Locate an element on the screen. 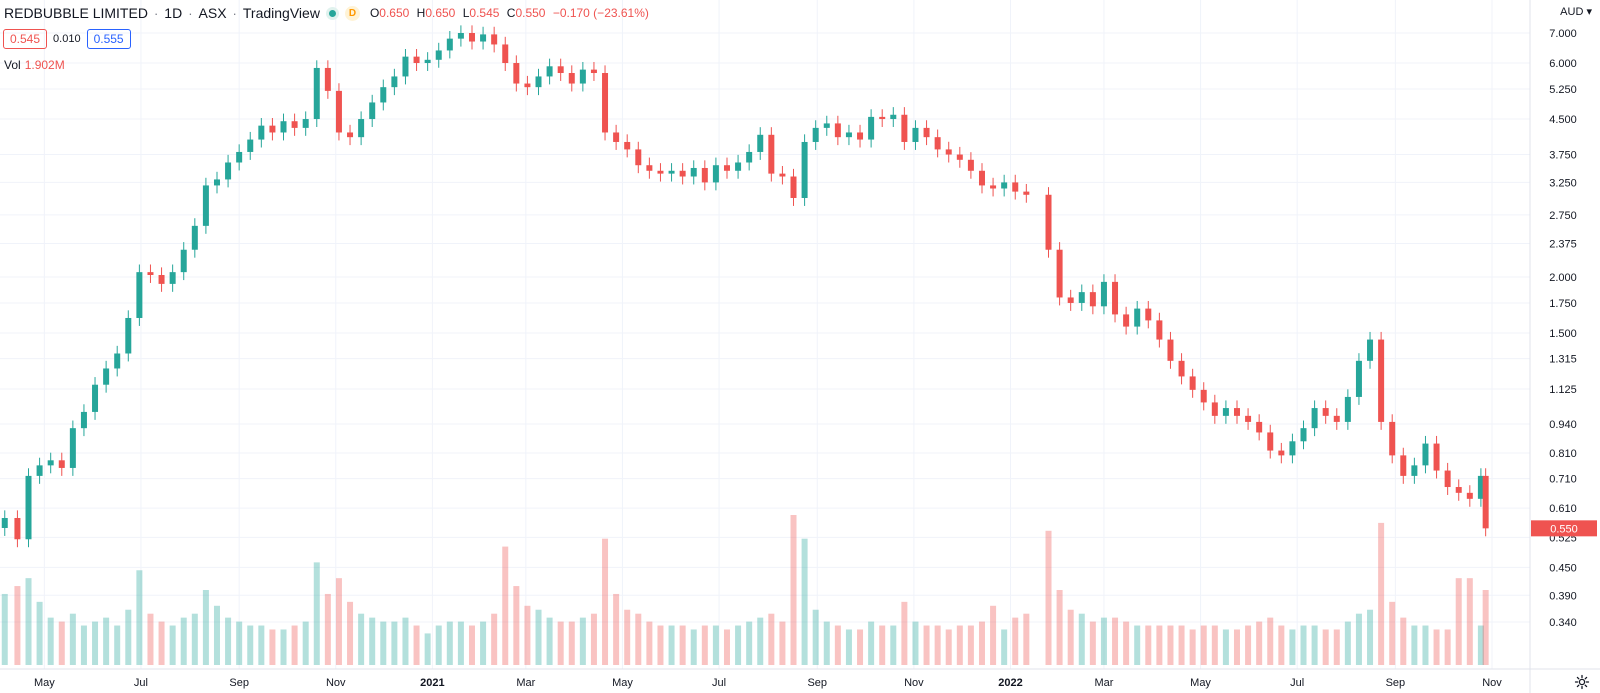 The height and width of the screenshot is (693, 1600). gear-icon is located at coordinates (1582, 682).